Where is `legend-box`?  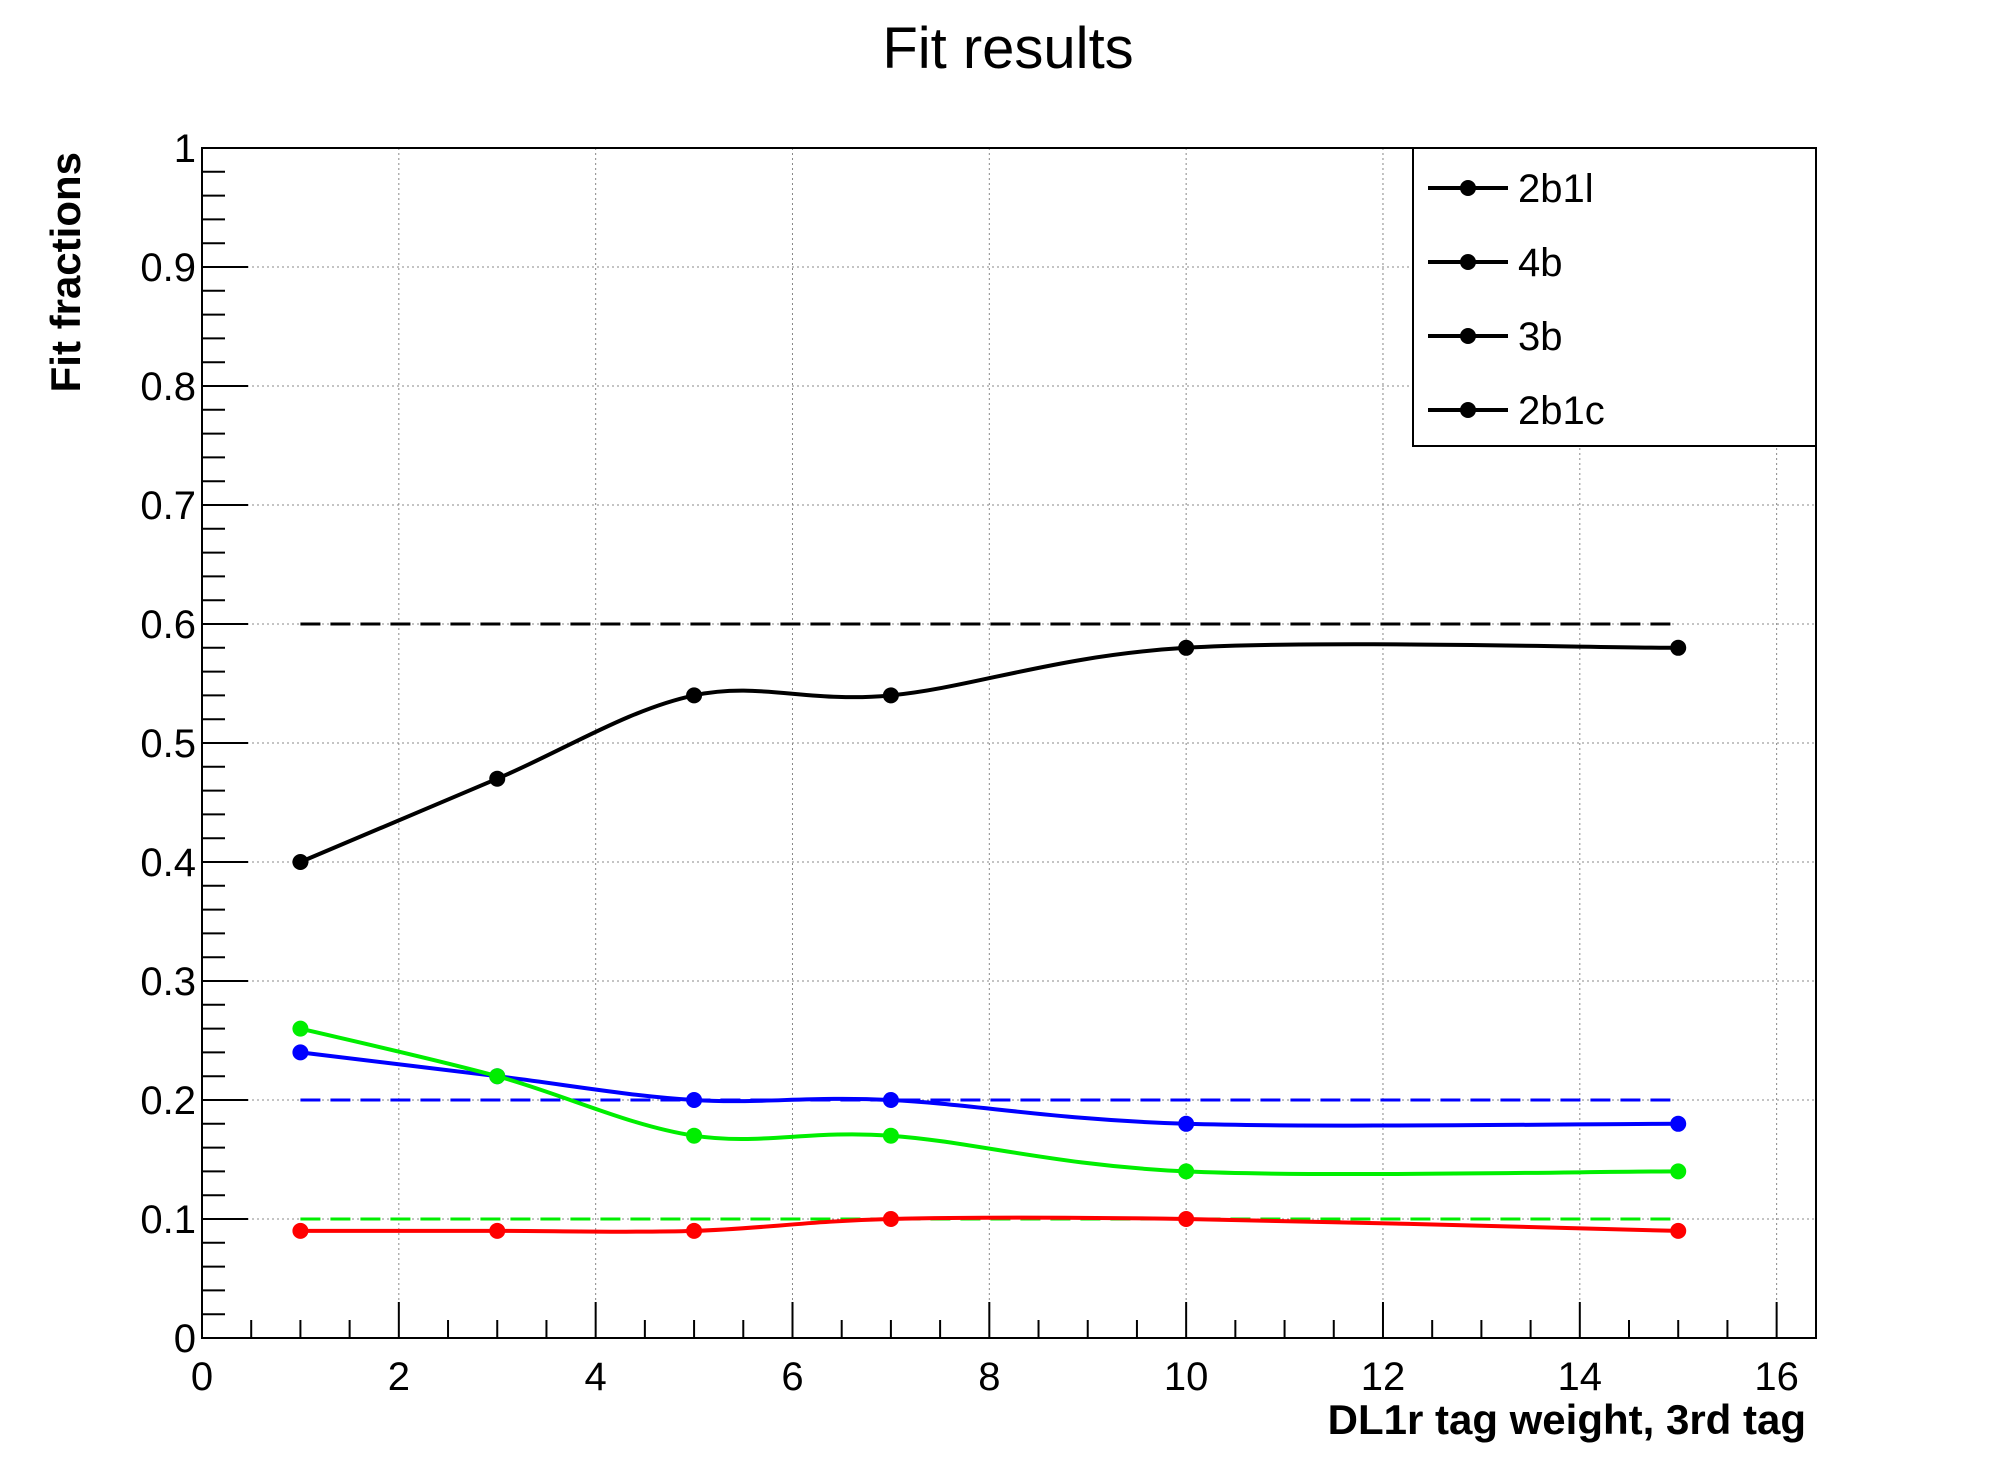
legend-box is located at coordinates (1614, 297).